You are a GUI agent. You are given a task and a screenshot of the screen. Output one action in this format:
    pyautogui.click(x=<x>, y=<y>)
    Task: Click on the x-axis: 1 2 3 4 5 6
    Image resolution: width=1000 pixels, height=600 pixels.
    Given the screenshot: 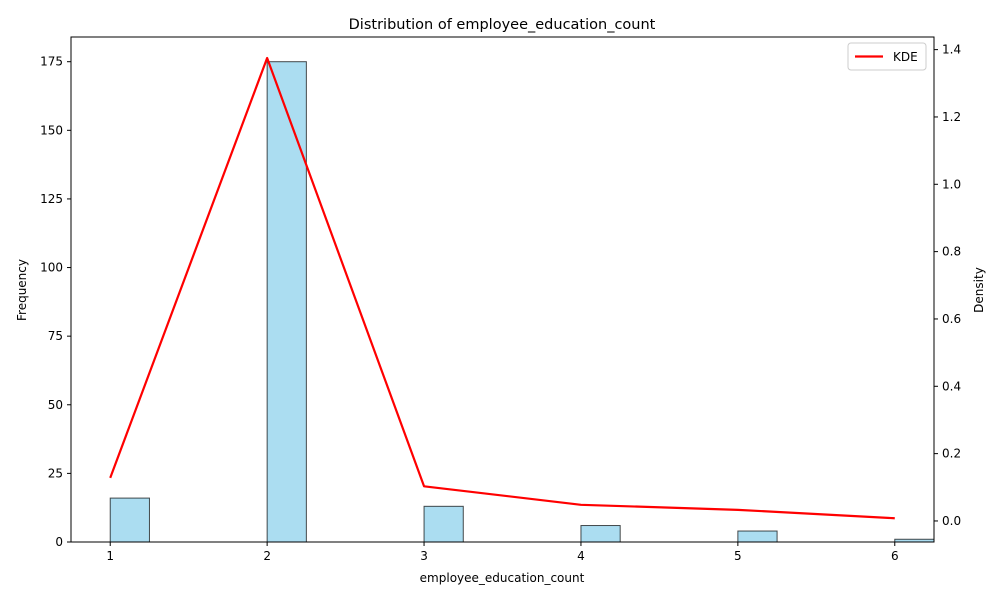 What is the action you would take?
    pyautogui.click(x=502, y=552)
    